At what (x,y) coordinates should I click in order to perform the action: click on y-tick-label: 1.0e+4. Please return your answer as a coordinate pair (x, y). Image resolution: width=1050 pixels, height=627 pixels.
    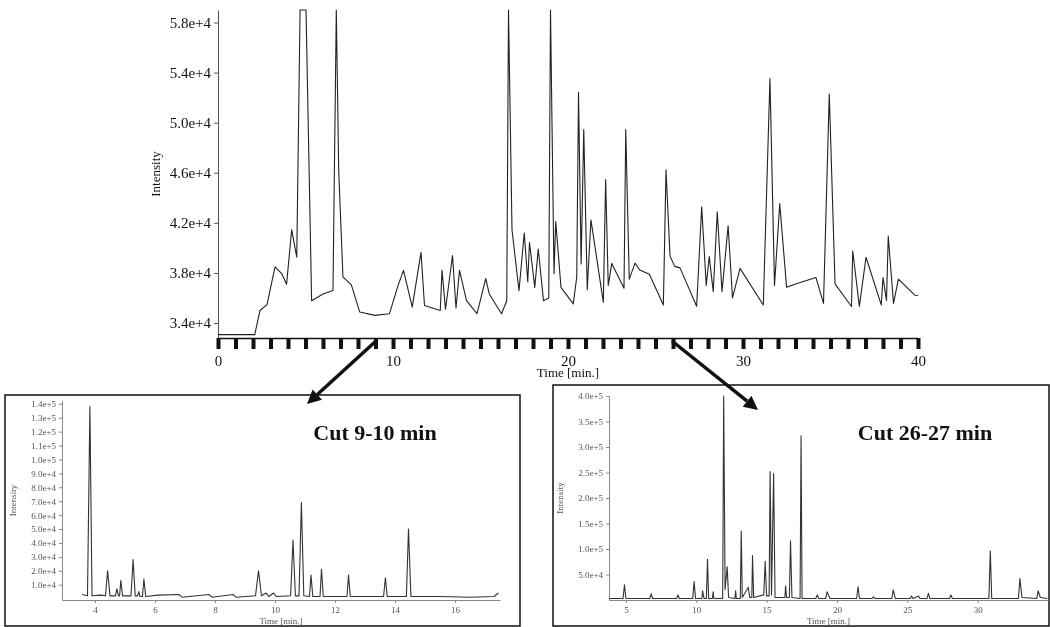
    Looking at the image, I should click on (44, 585).